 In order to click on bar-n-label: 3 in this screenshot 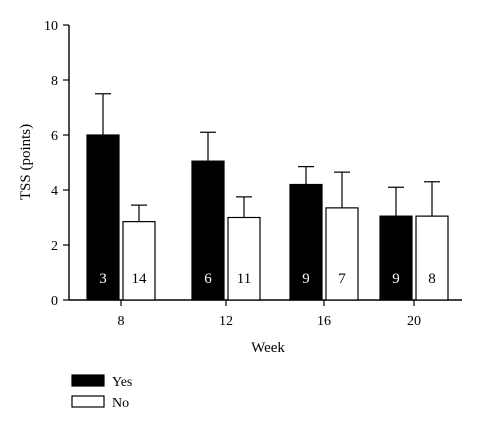, I will do `click(103, 279)`.